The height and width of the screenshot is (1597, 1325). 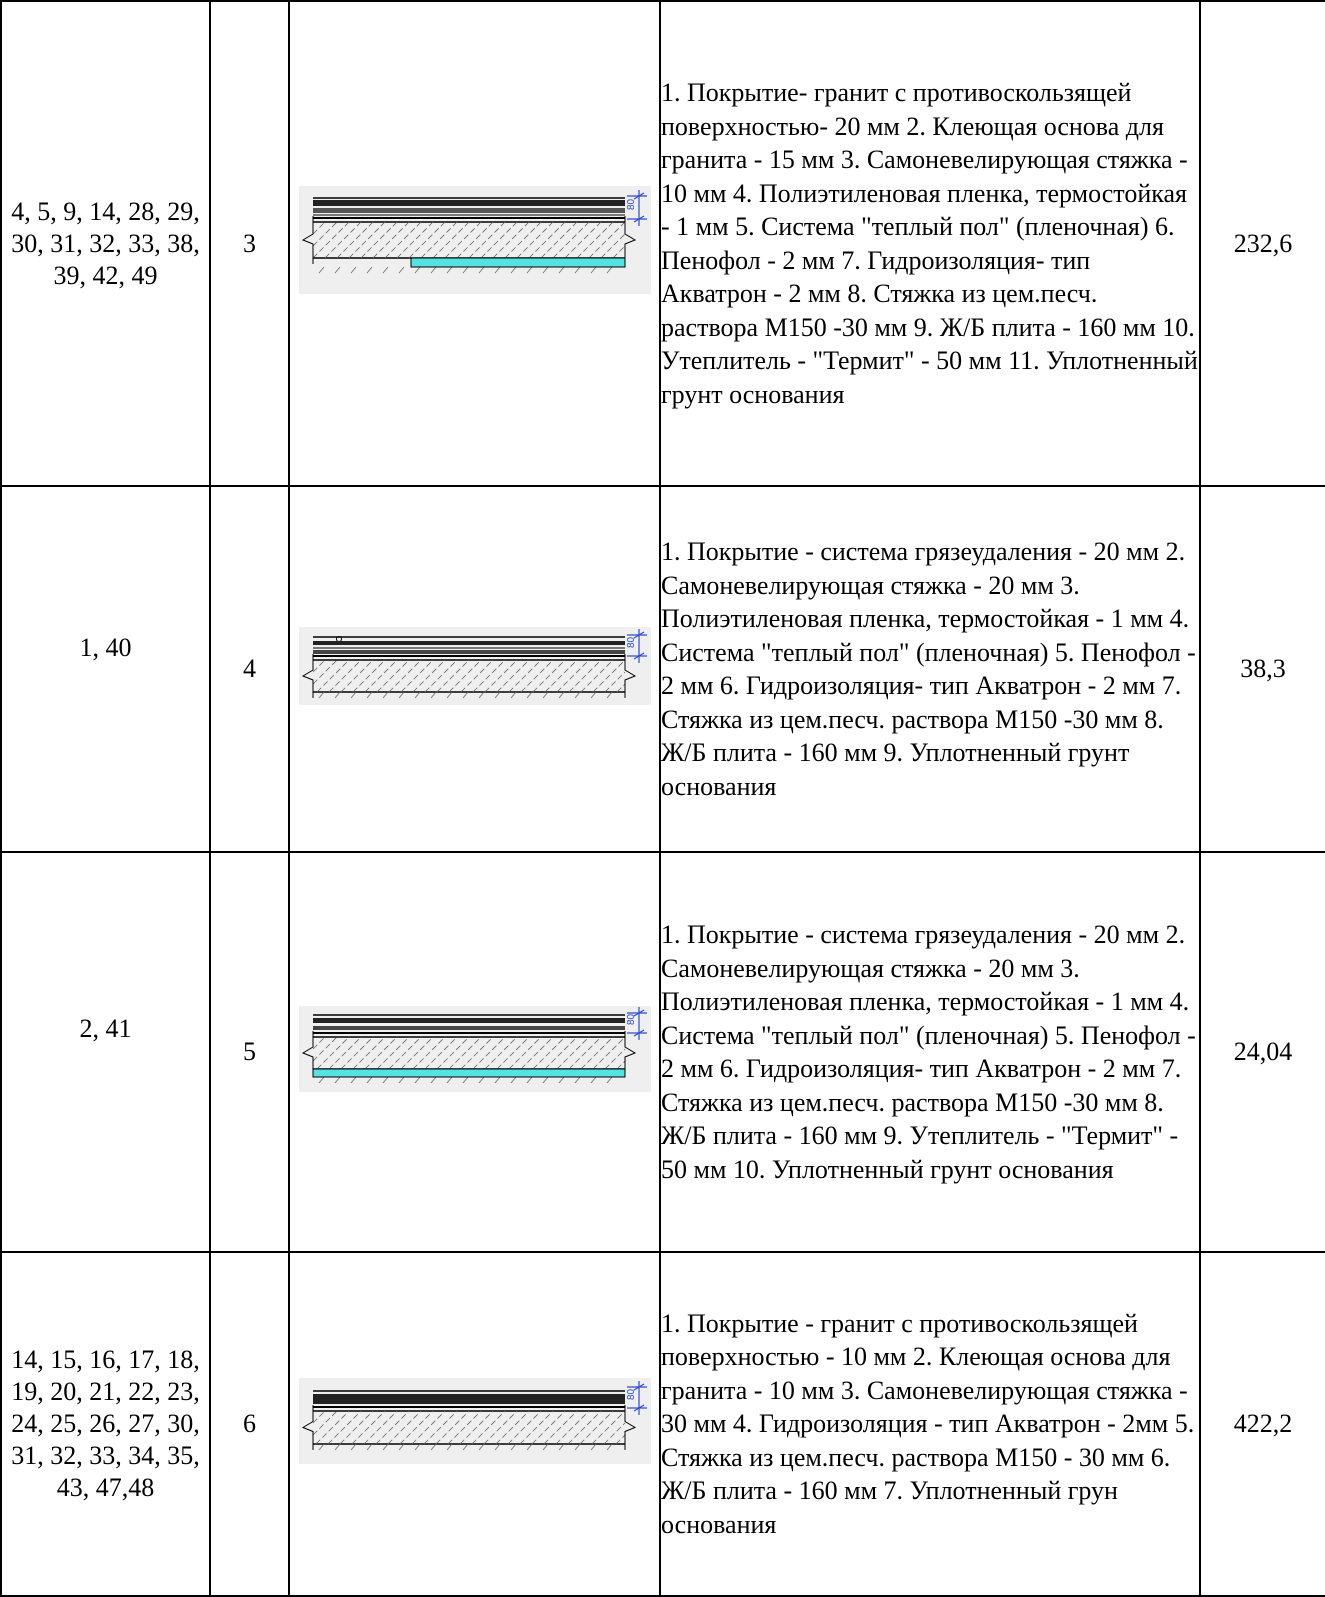 I want to click on area-value: 422,2, so click(x=1263, y=1423).